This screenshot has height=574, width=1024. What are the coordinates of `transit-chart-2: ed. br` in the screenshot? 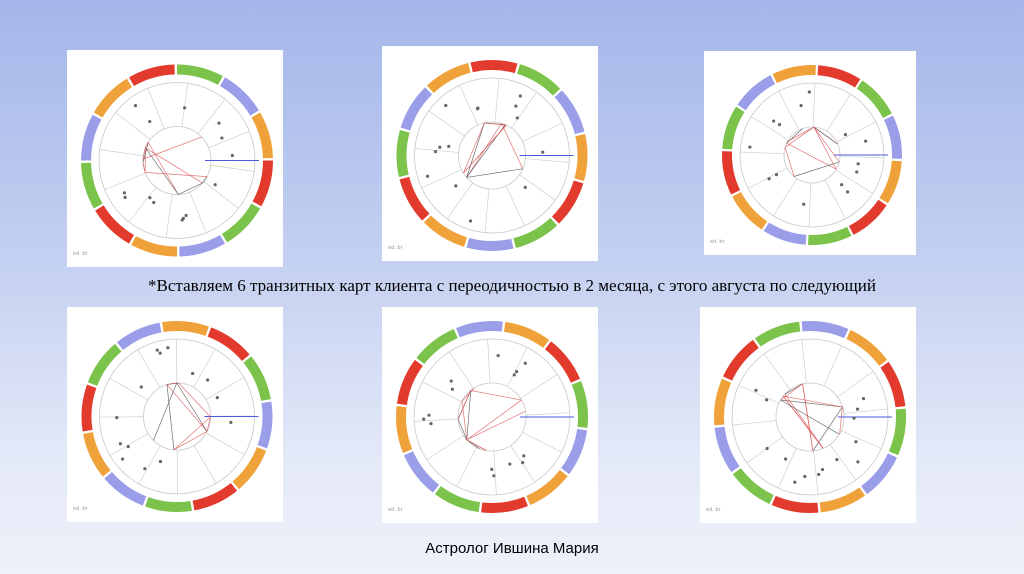 It's located at (490, 153).